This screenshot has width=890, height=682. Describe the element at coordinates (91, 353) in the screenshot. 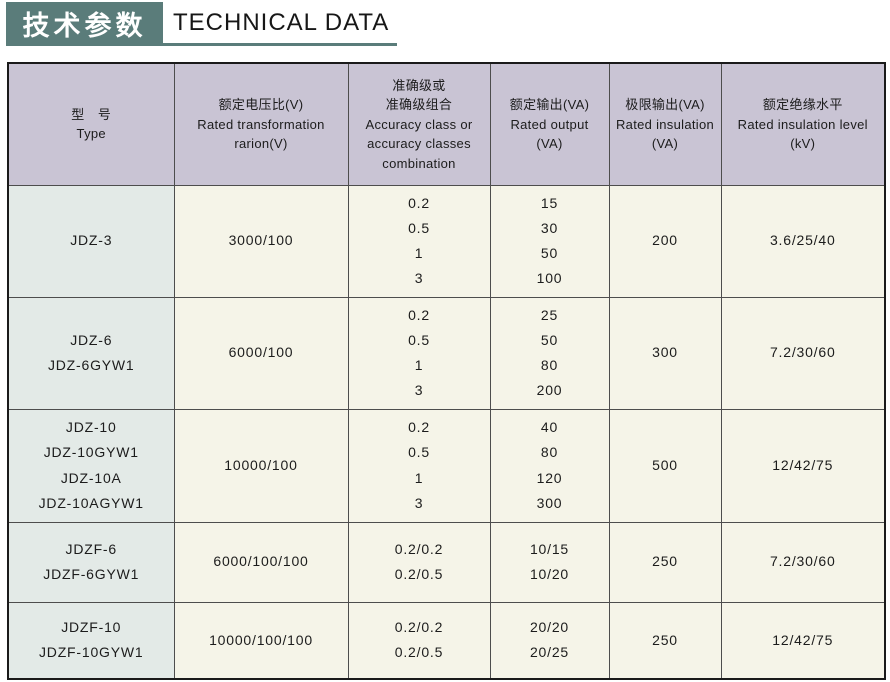

I see `cell-type: JDZ-6 JDZ-6GYW1` at that location.